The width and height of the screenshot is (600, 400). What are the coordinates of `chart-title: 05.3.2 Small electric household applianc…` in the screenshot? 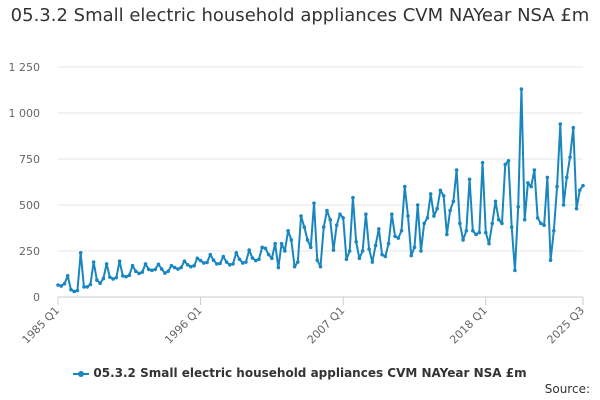 It's located at (300, 15).